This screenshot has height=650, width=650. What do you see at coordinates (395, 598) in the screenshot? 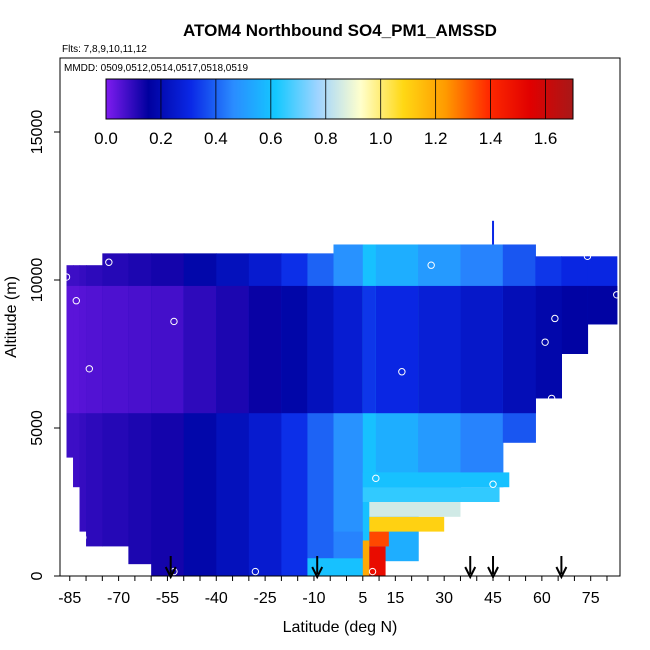
I see `x-tick-label: 15` at bounding box center [395, 598].